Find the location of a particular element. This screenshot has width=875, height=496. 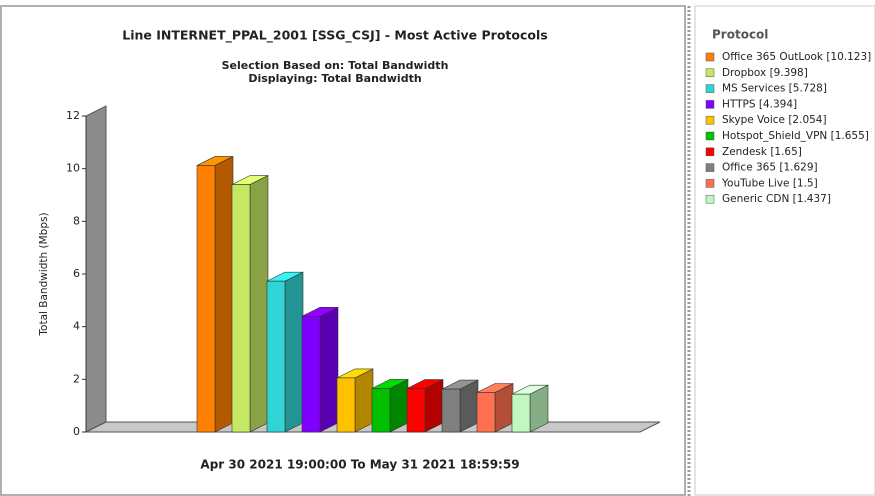

y-axis-label: Total Bandwidth (Mbps) is located at coordinates (44, 274).